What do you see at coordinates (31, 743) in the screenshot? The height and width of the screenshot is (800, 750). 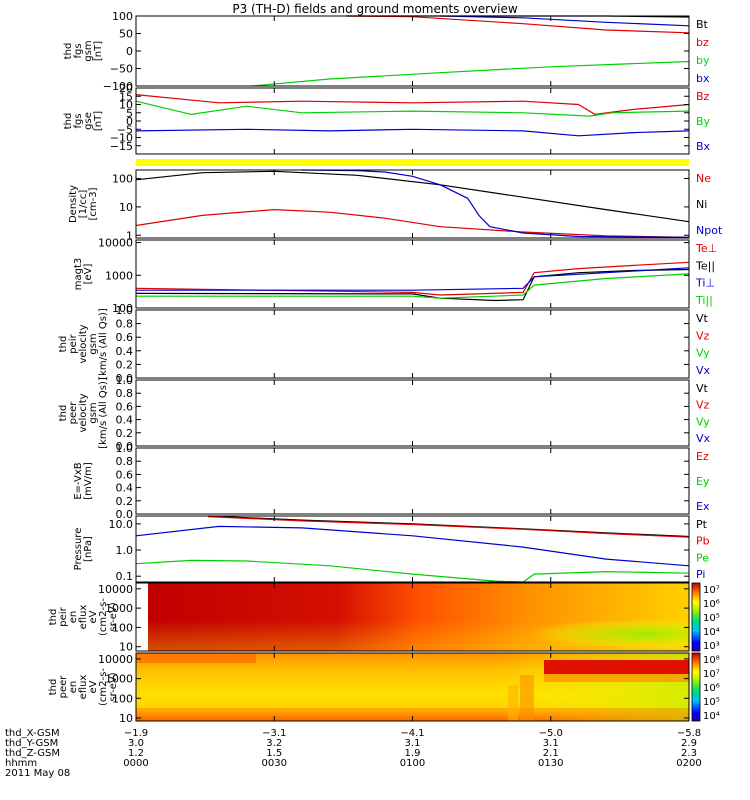 I see `x-axis-row-label: thd_Y-GSM` at bounding box center [31, 743].